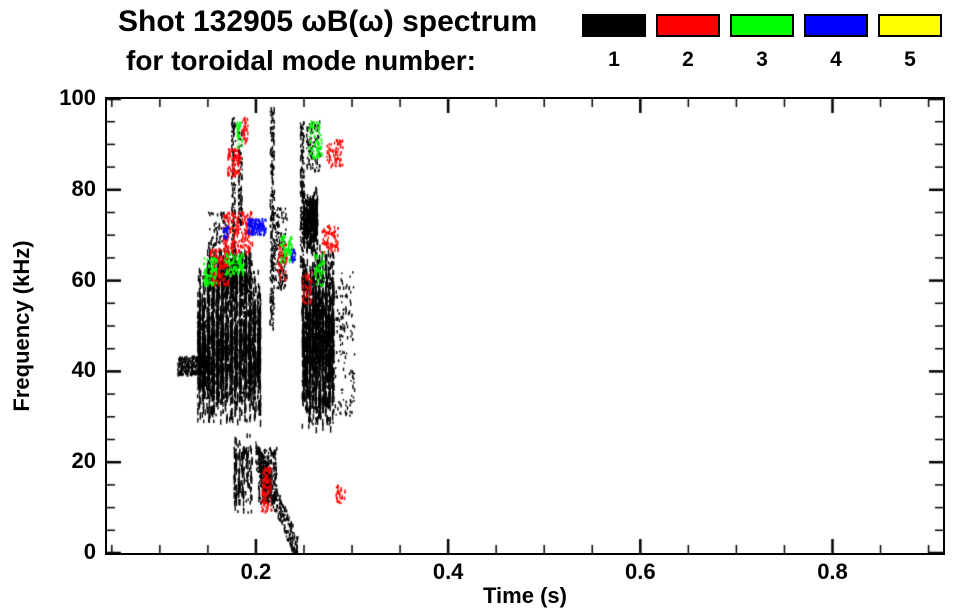  I want to click on x-tick-label: 0.8, so click(832, 571).